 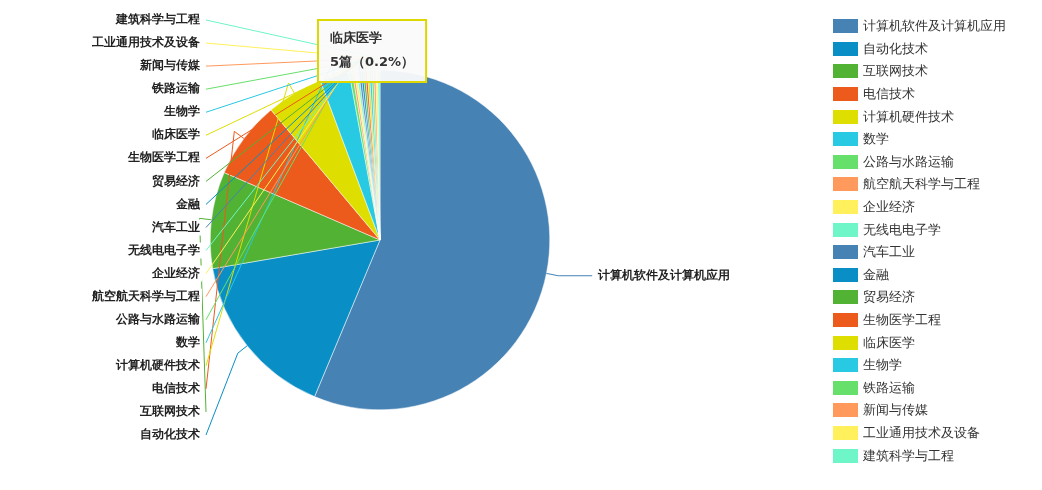 I want to click on legend-label: 企业经济, so click(x=889, y=207).